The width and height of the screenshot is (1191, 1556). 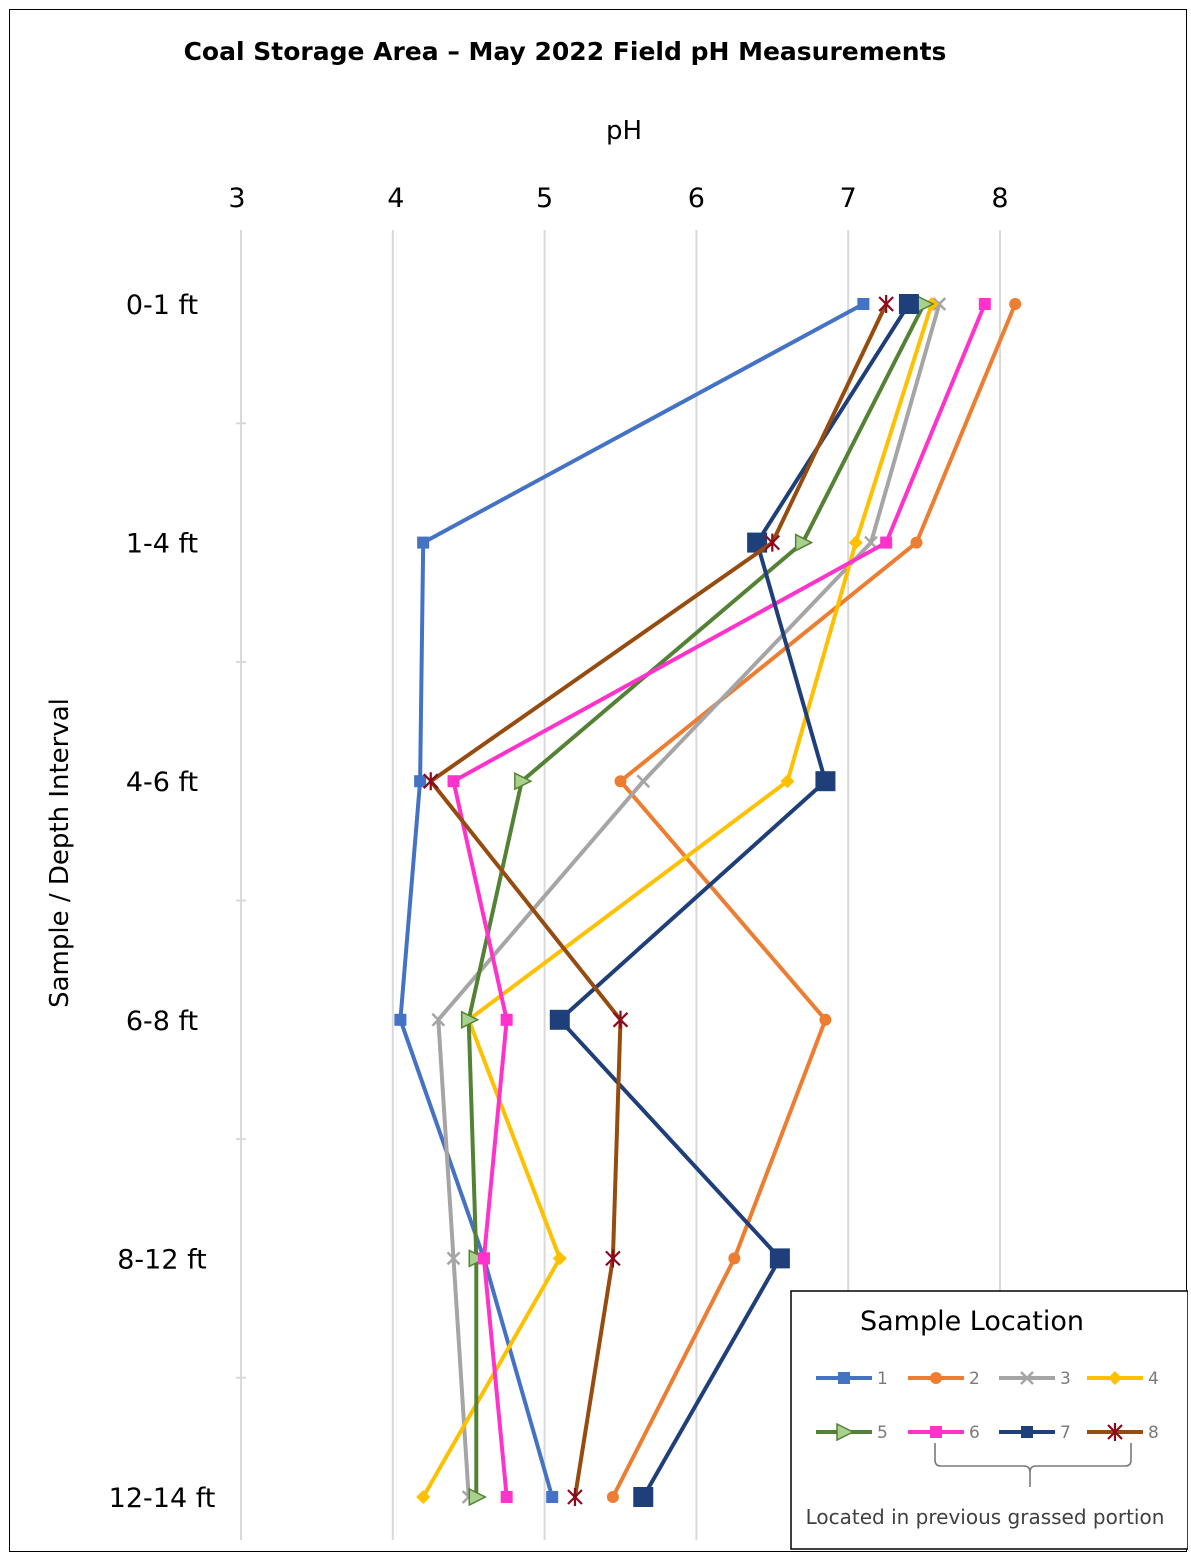 What do you see at coordinates (544, 198) in the screenshot?
I see `x-tick-label-5: 5` at bounding box center [544, 198].